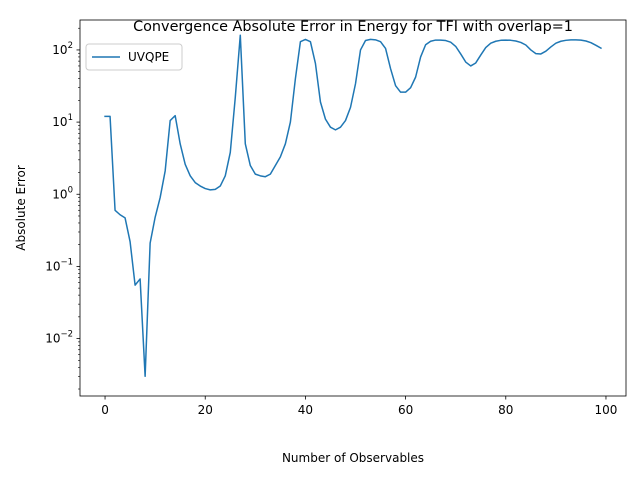 The height and width of the screenshot is (480, 640). What do you see at coordinates (148, 57) in the screenshot?
I see `legend-label: UVQPE` at bounding box center [148, 57].